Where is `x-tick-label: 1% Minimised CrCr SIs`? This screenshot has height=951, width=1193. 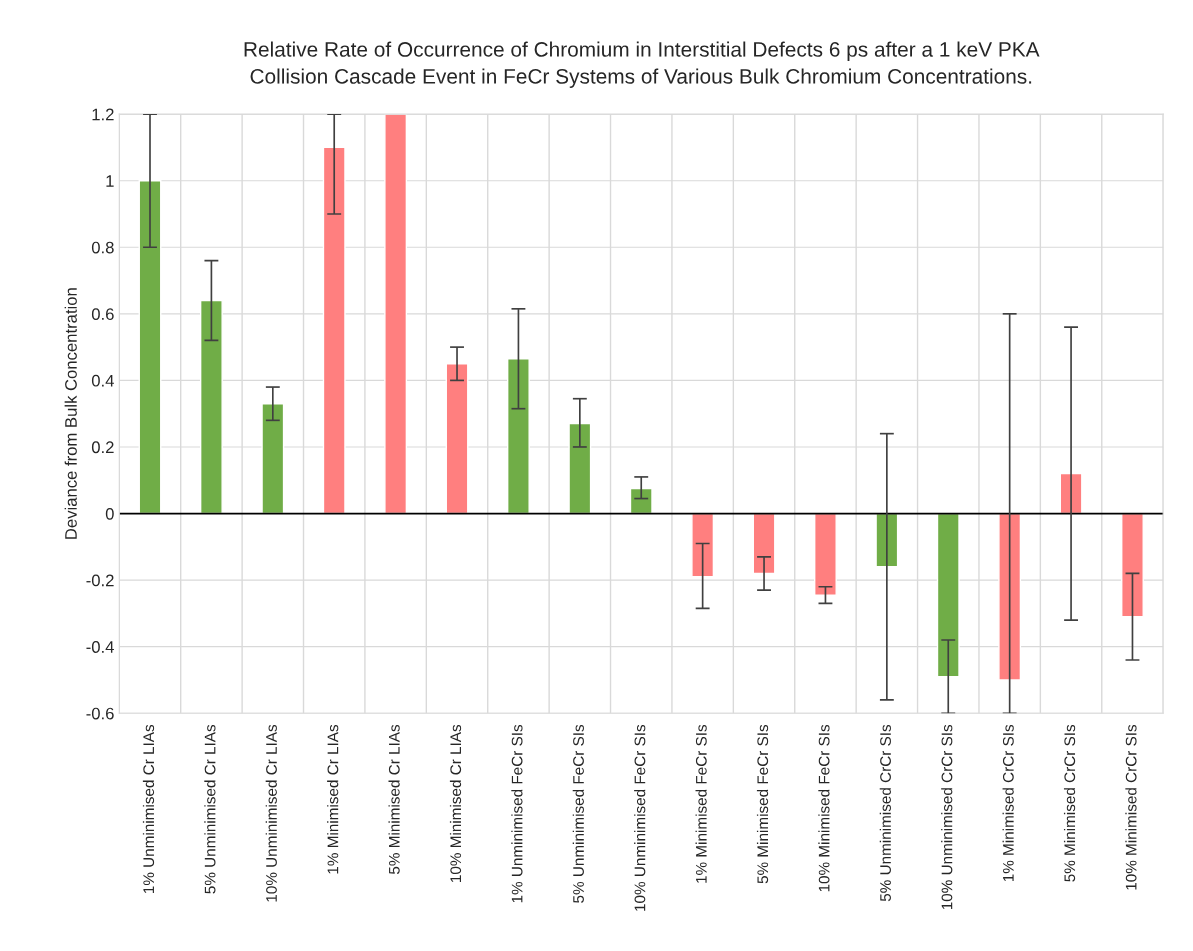
x-tick-label: 1% Minimised CrCr SIs is located at coordinates (1008, 803).